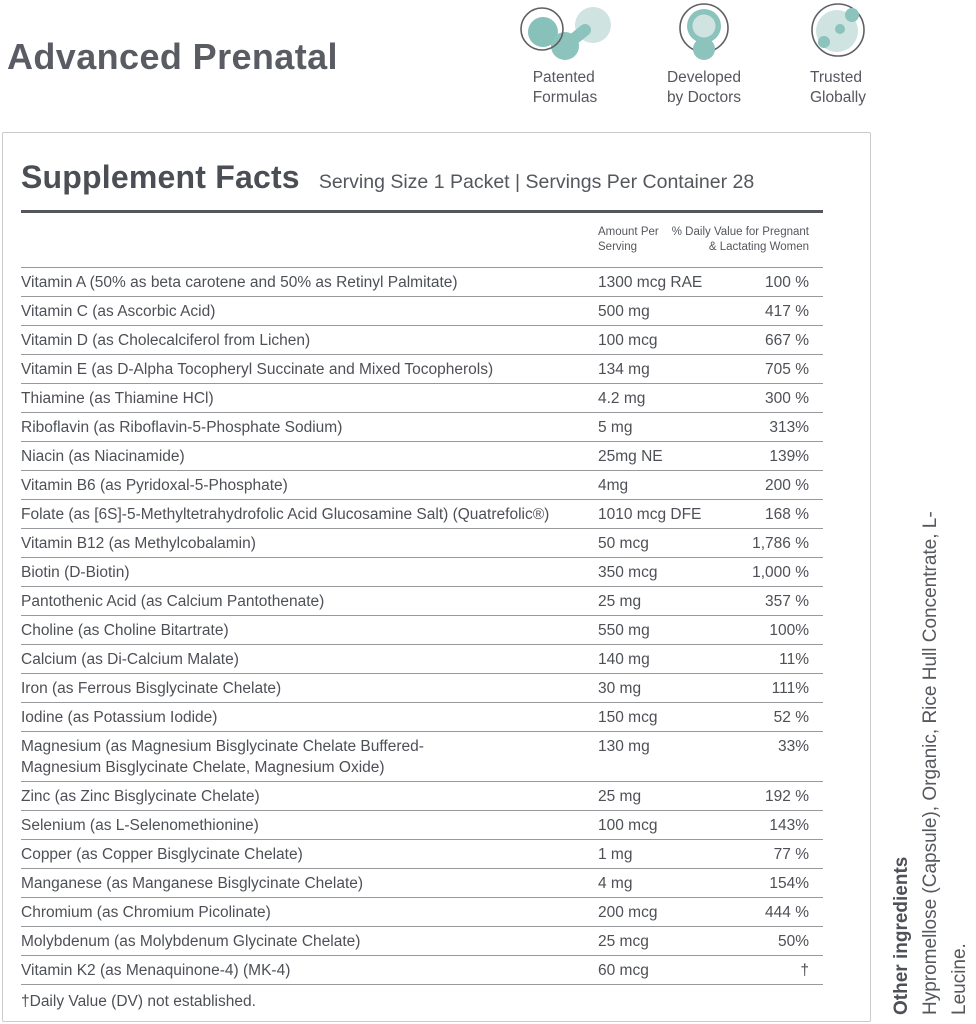  Describe the element at coordinates (793, 746) in the screenshot. I see `nutrient-daily-value: 33%` at that location.